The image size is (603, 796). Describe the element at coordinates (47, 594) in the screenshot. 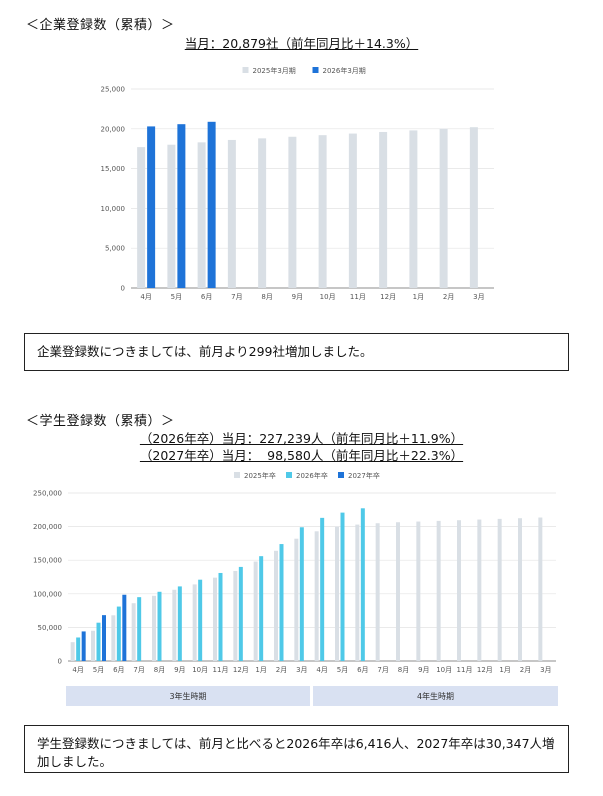

I see `y-tick-label: 100,000` at that location.